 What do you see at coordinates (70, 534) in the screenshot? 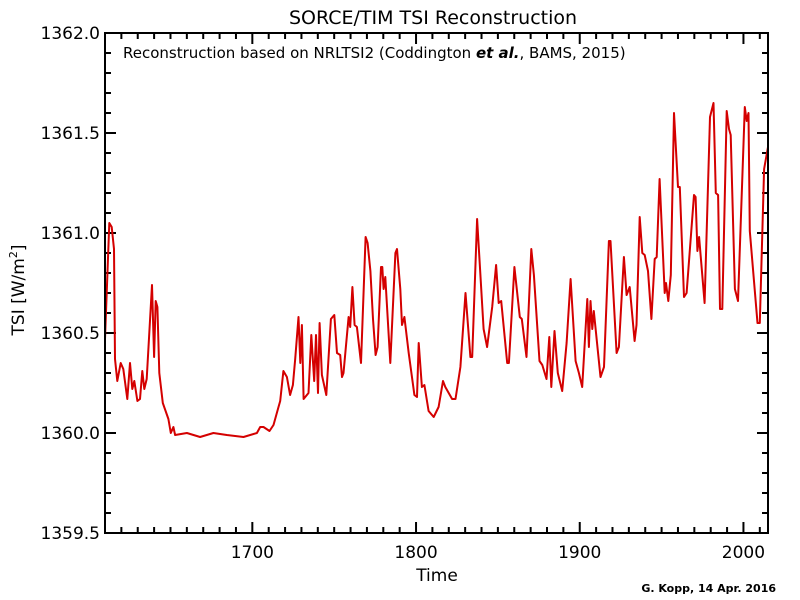
I see `y-tick-label: 1359.5` at bounding box center [70, 534].